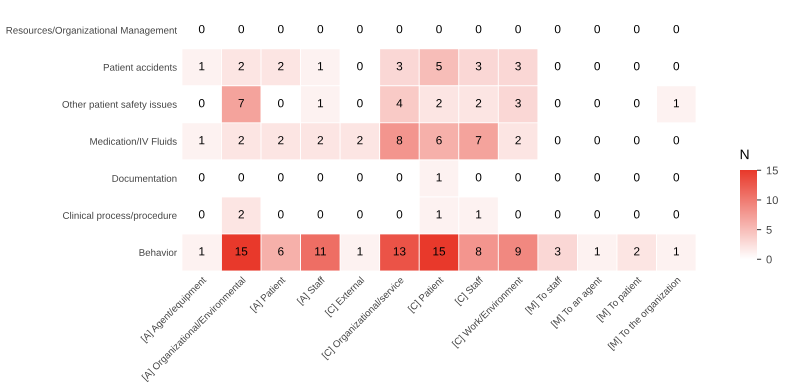 This screenshot has width=791, height=387. Describe the element at coordinates (772, 200) in the screenshot. I see `color-bar-label: 10` at that location.